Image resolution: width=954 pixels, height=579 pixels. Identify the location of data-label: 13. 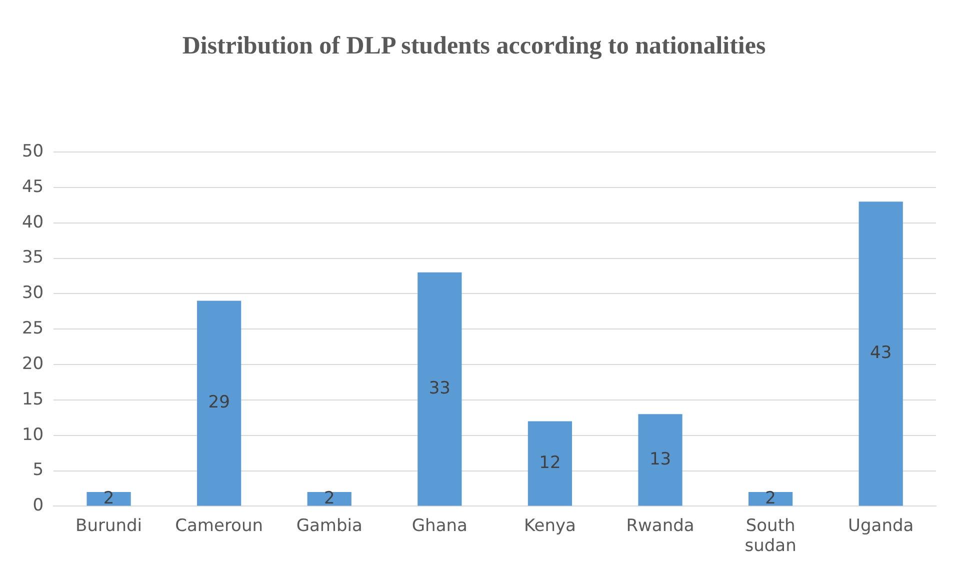
(660, 459).